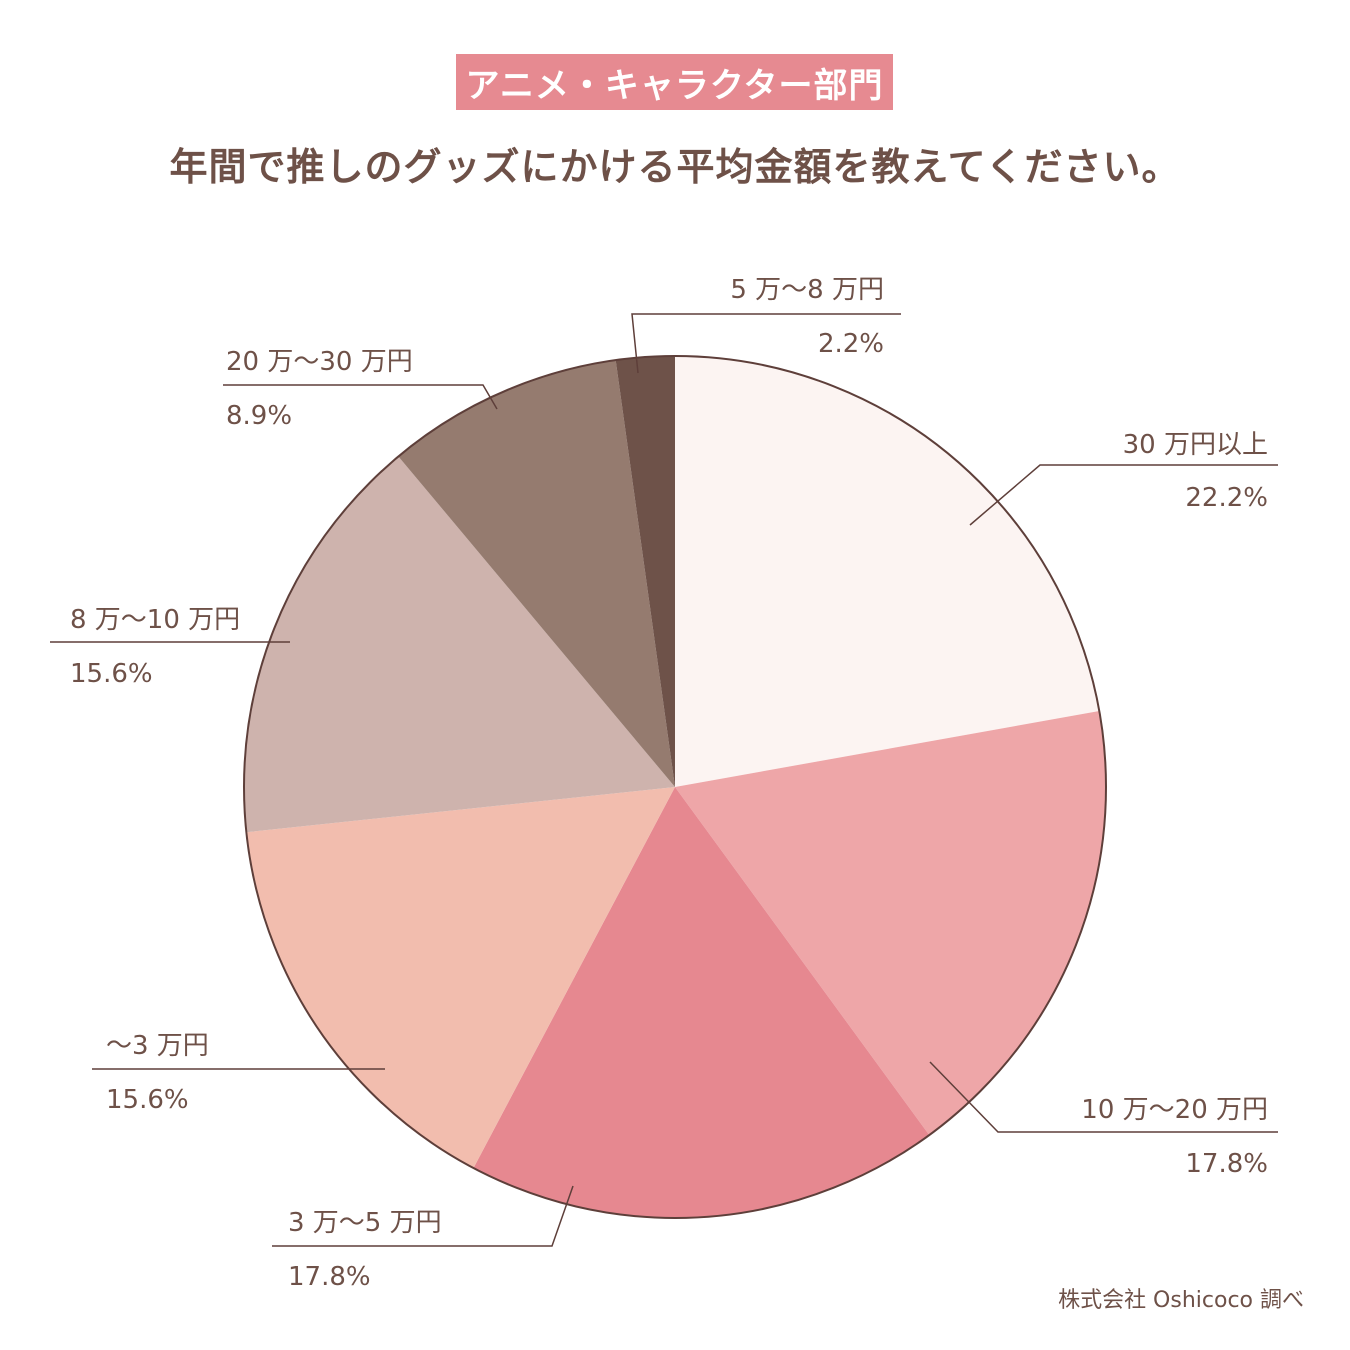 This screenshot has height=1350, width=1350. I want to click on slice-category-label: 5 万〜8 万円, so click(807, 290).